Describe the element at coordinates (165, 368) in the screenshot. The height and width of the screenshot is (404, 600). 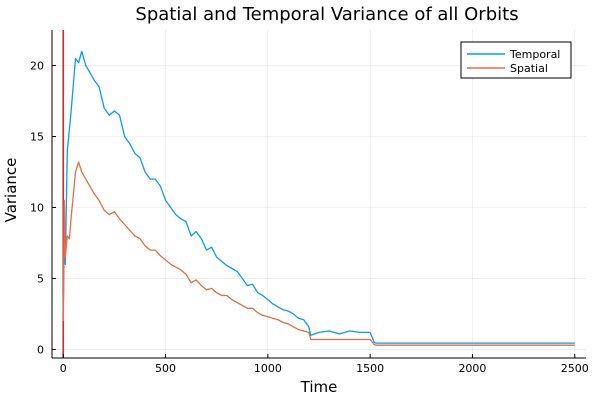
I see `x-tick-label: 500` at that location.